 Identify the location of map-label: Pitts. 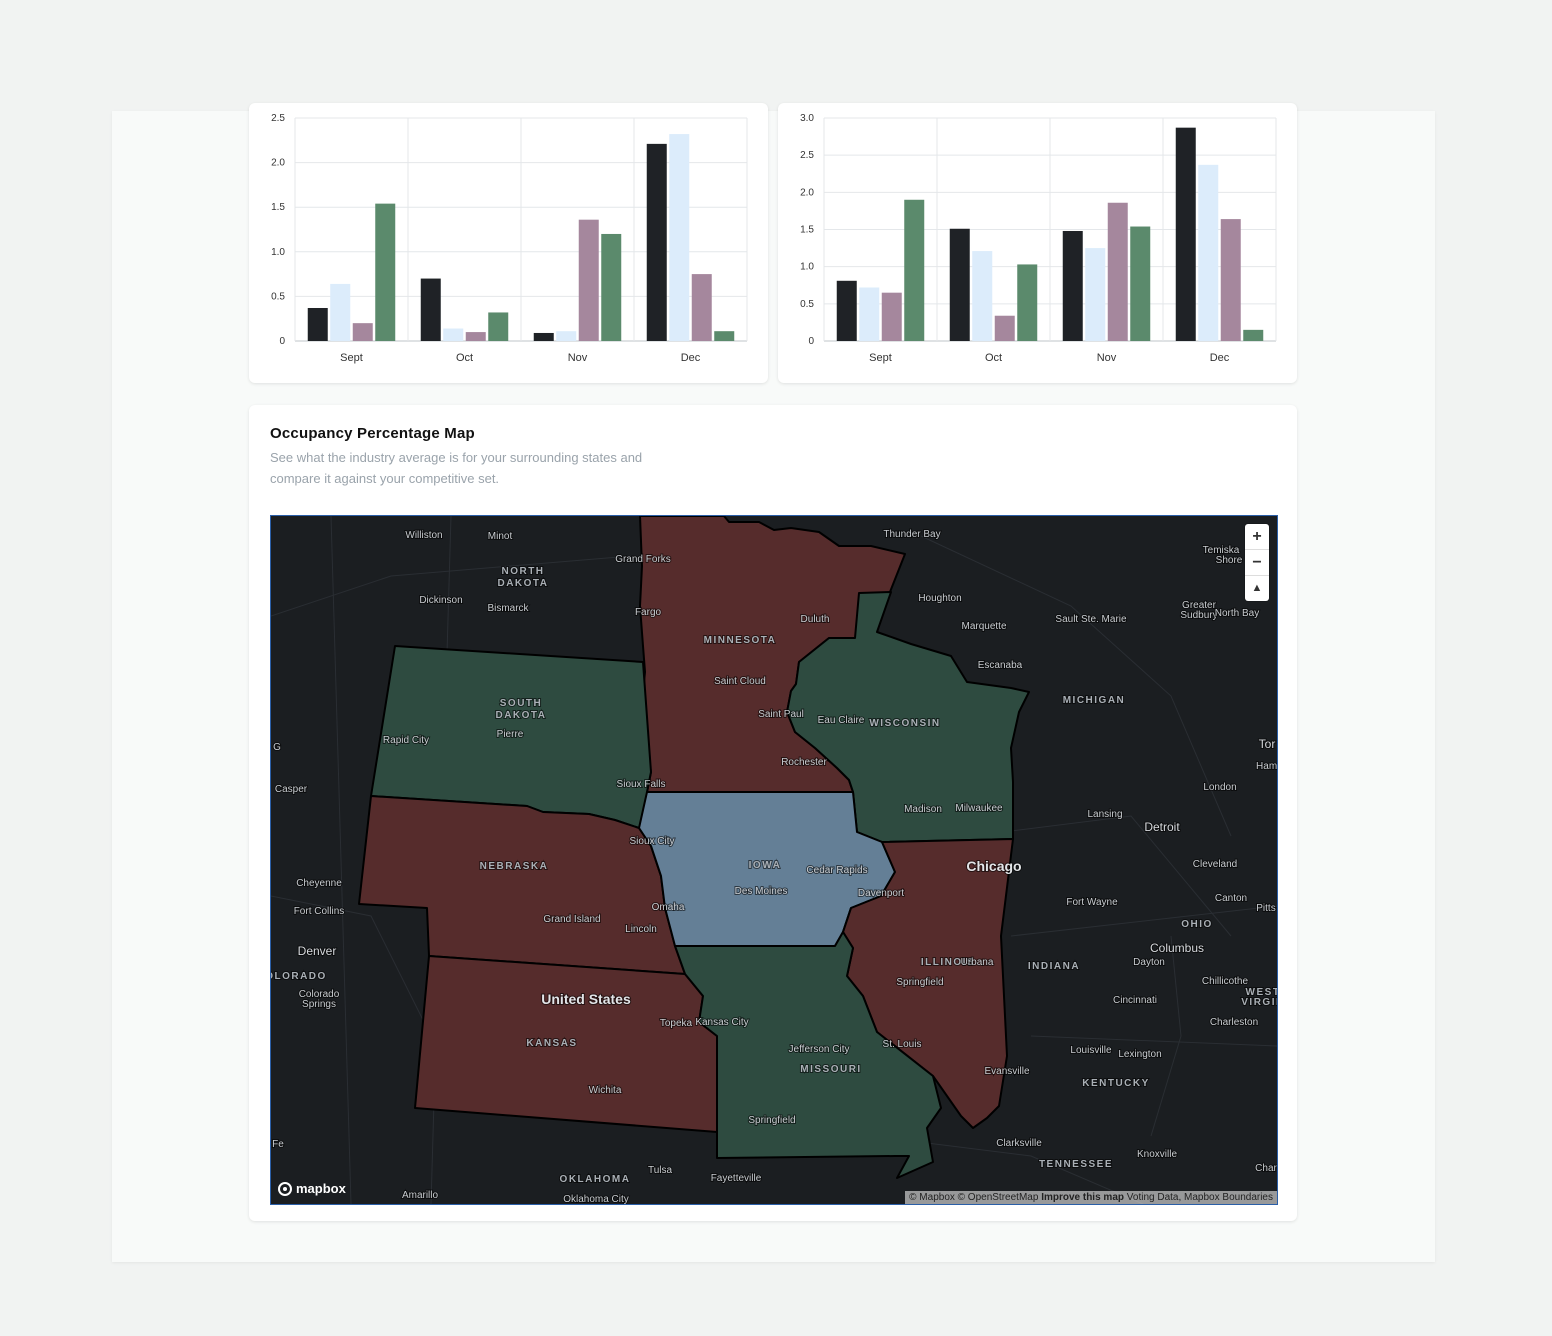
(1265, 908).